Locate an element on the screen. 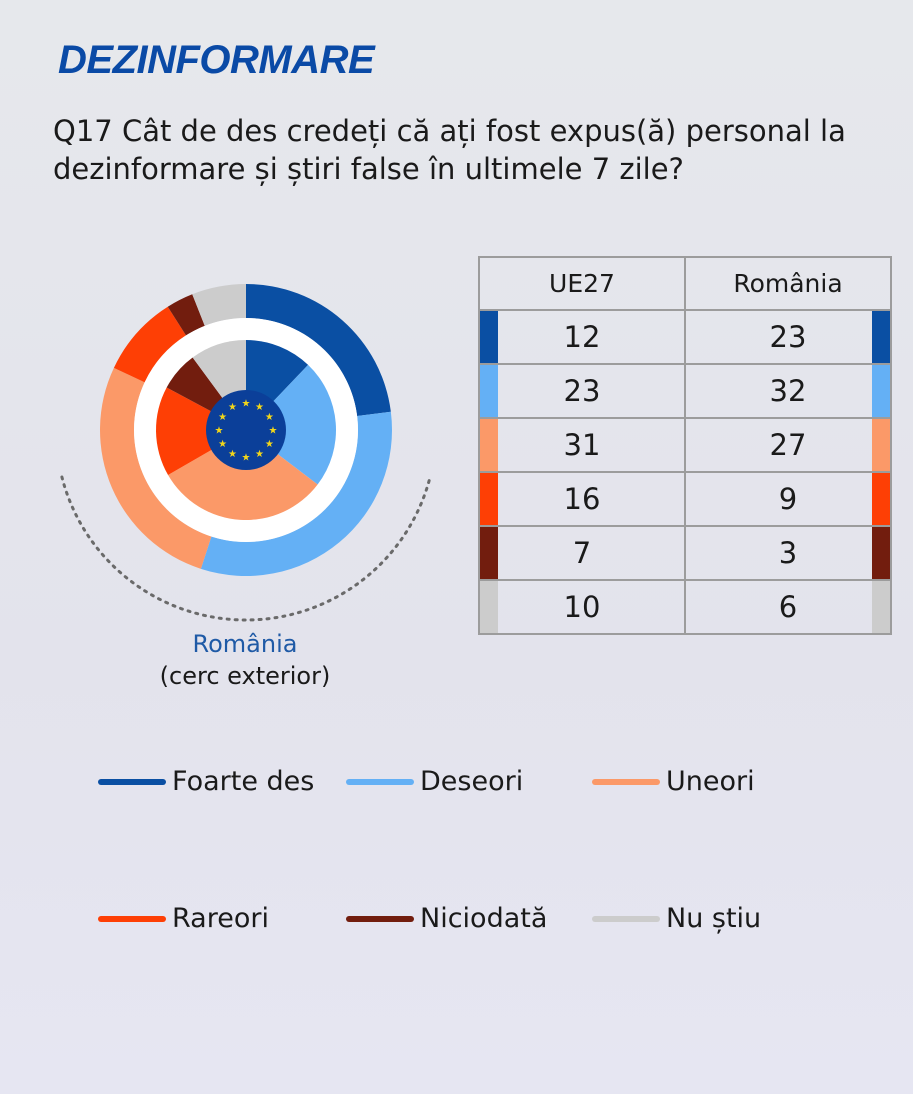 This screenshot has width=918, height=1094. table-row: 23 32 is located at coordinates (685, 391).